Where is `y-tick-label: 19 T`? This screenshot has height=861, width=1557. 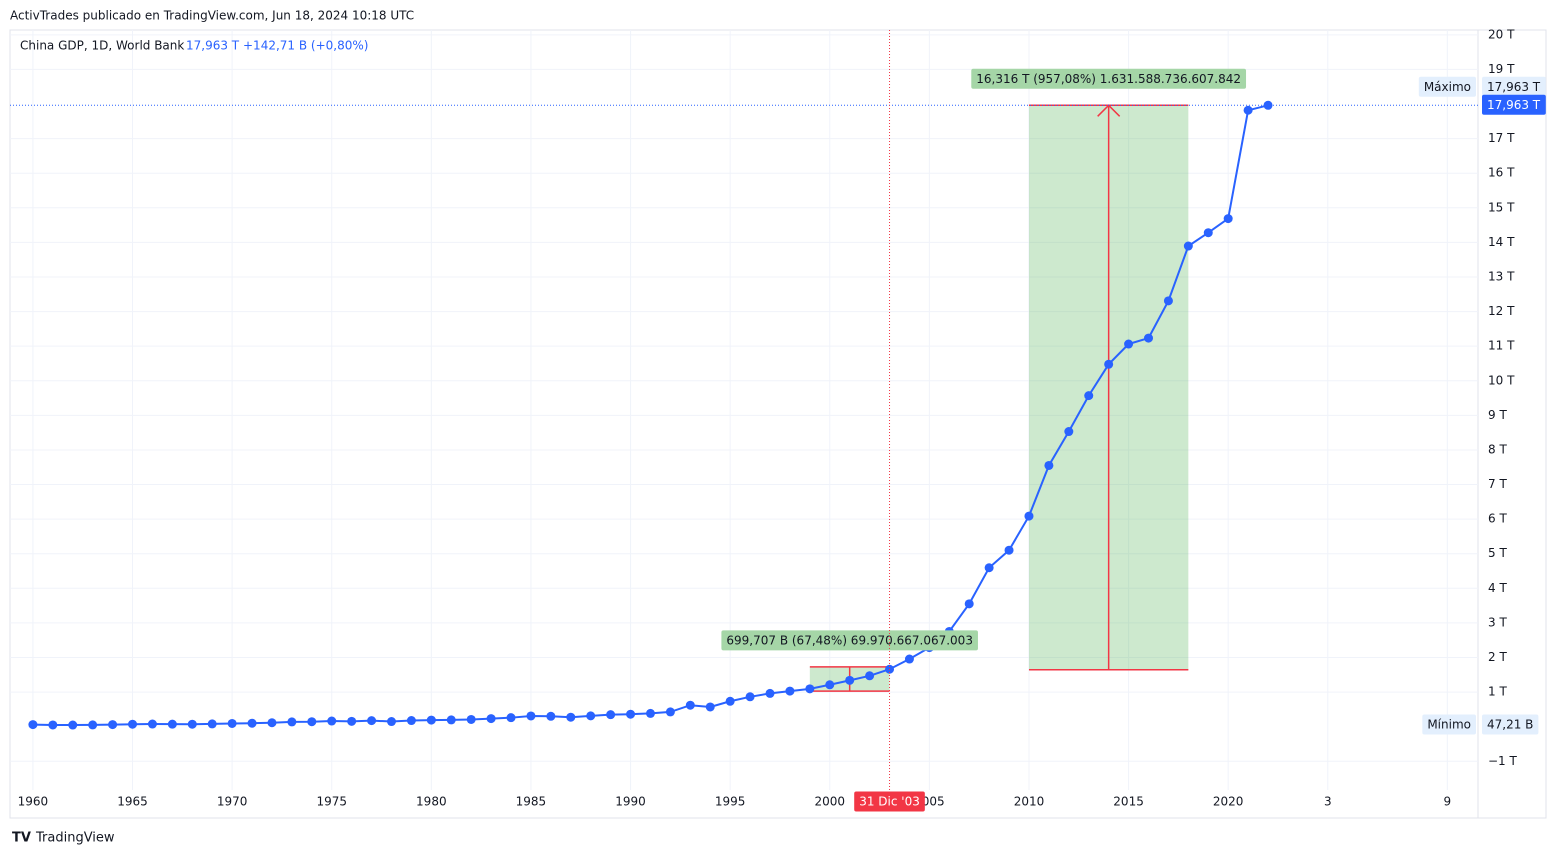
y-tick-label: 19 T is located at coordinates (1501, 69).